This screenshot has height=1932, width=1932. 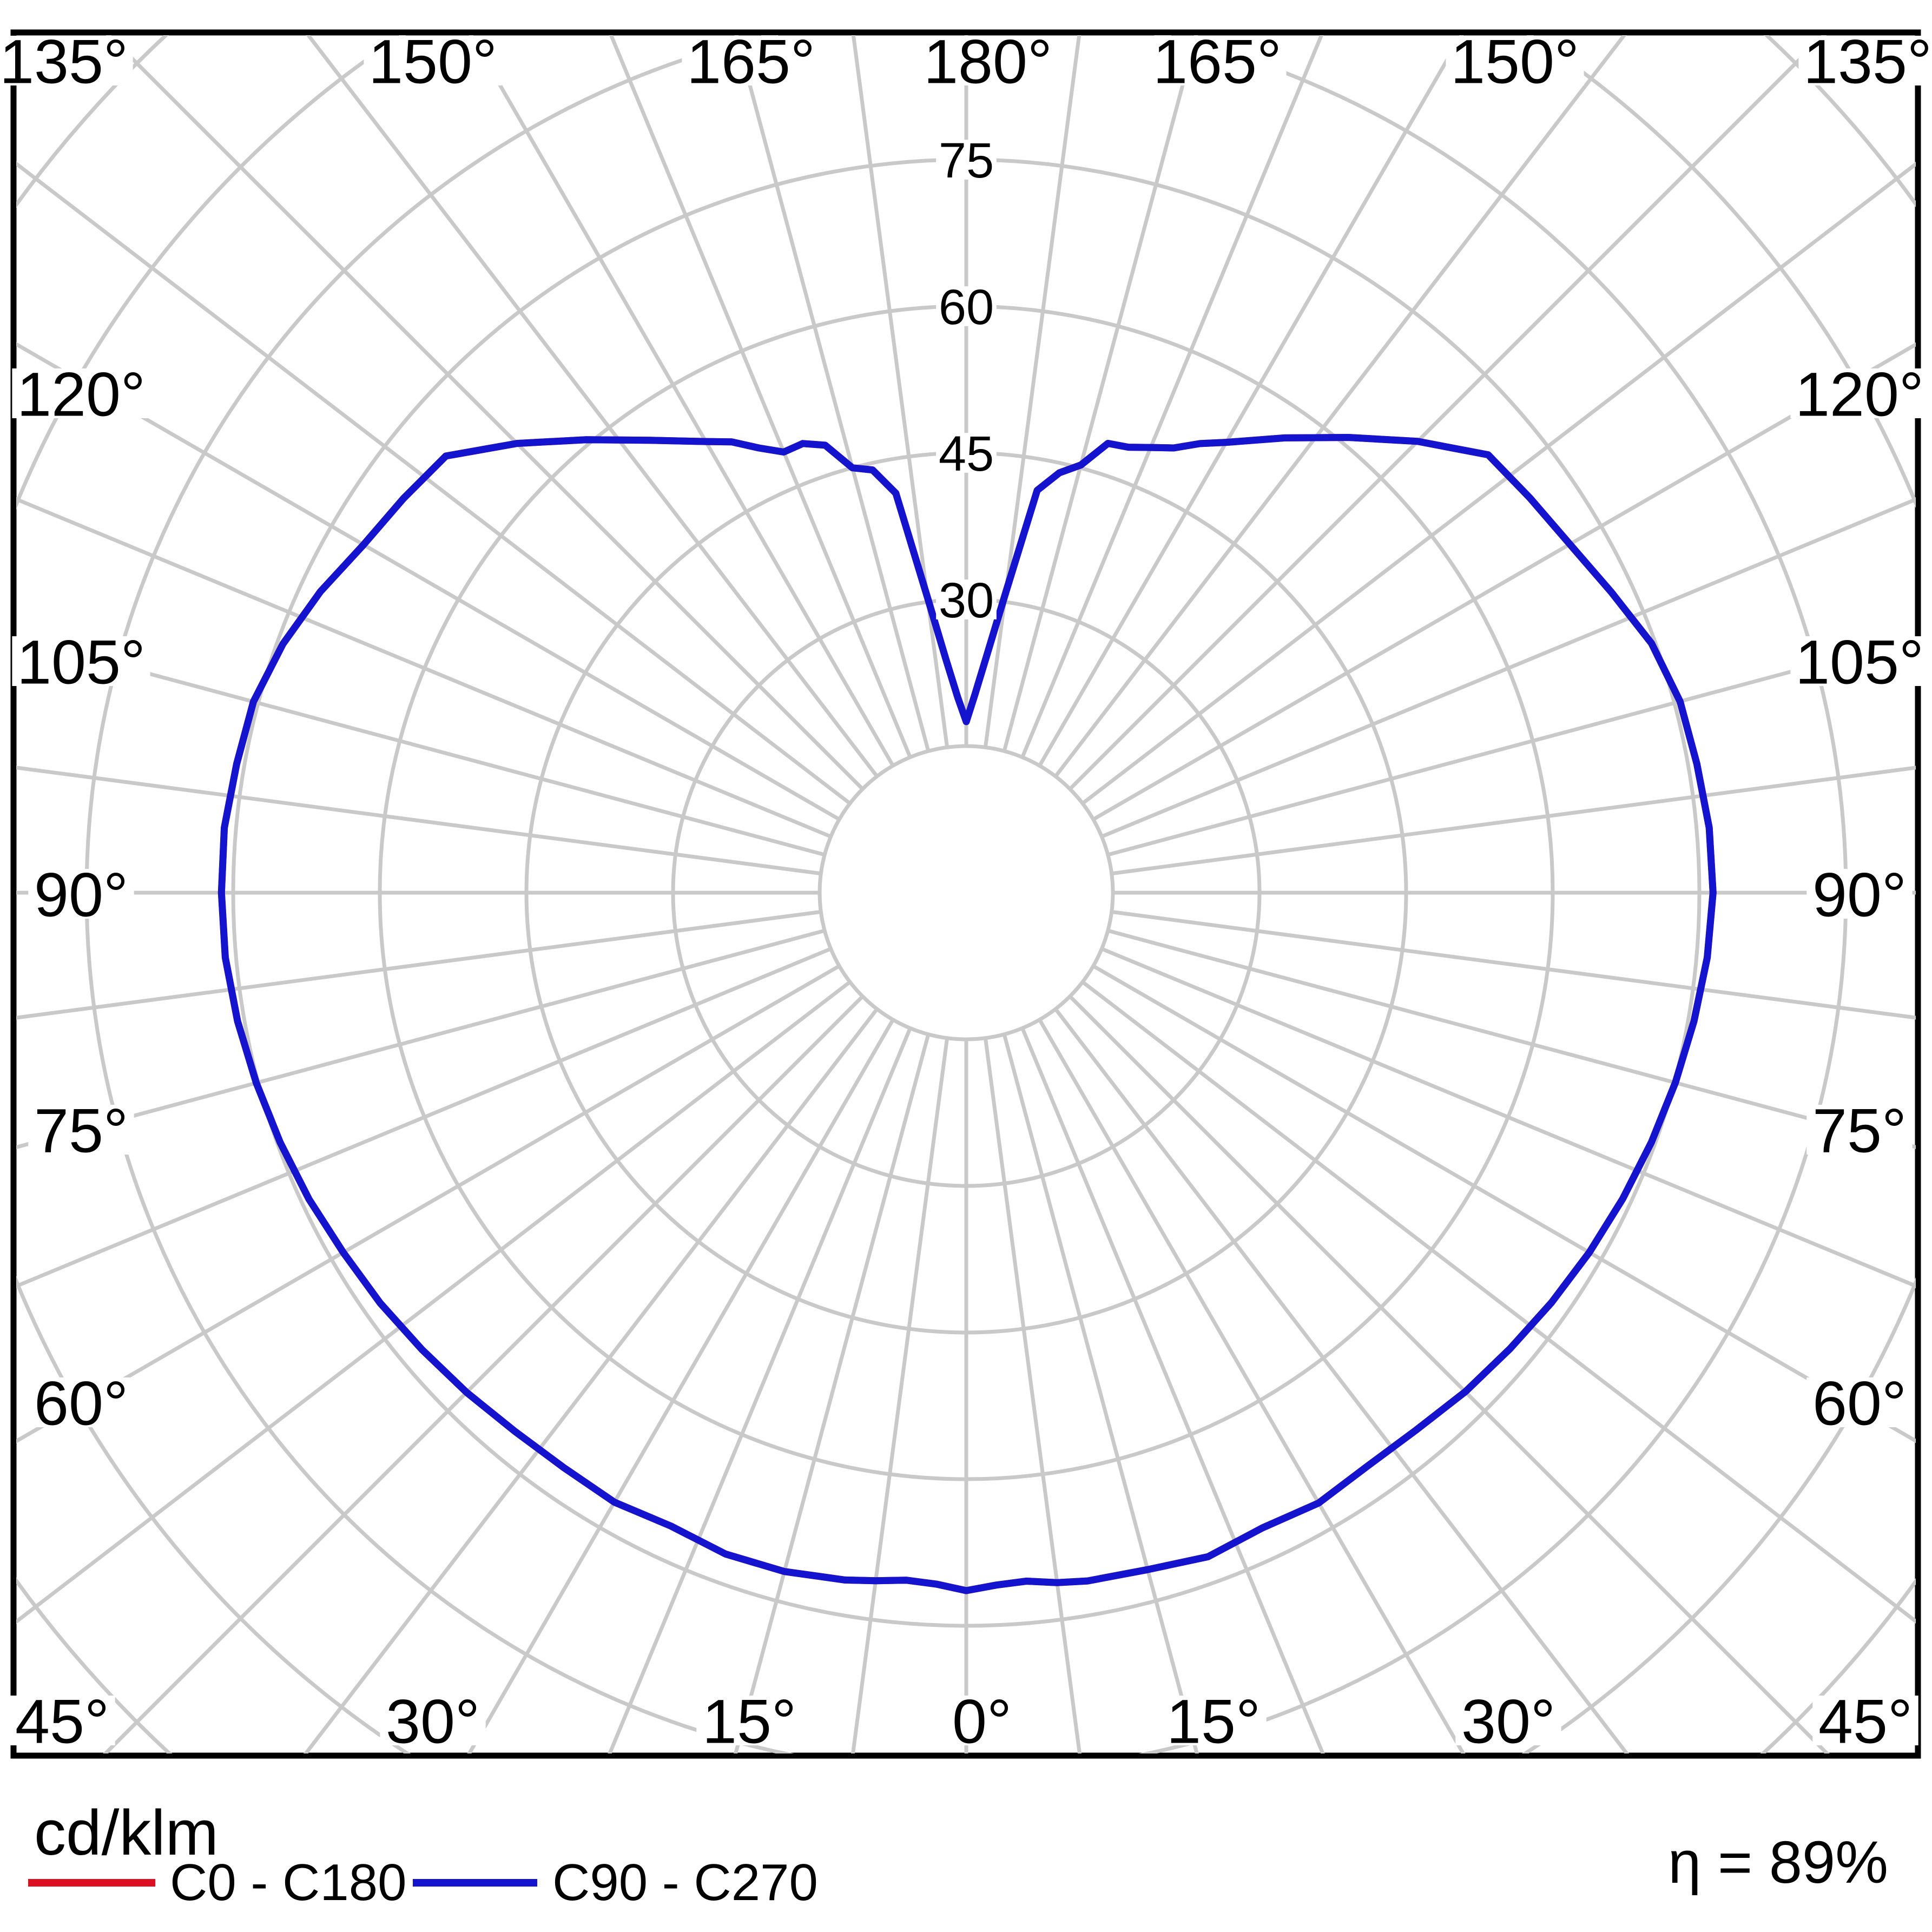 I want to click on ring-label-60-bg, so click(x=966, y=306).